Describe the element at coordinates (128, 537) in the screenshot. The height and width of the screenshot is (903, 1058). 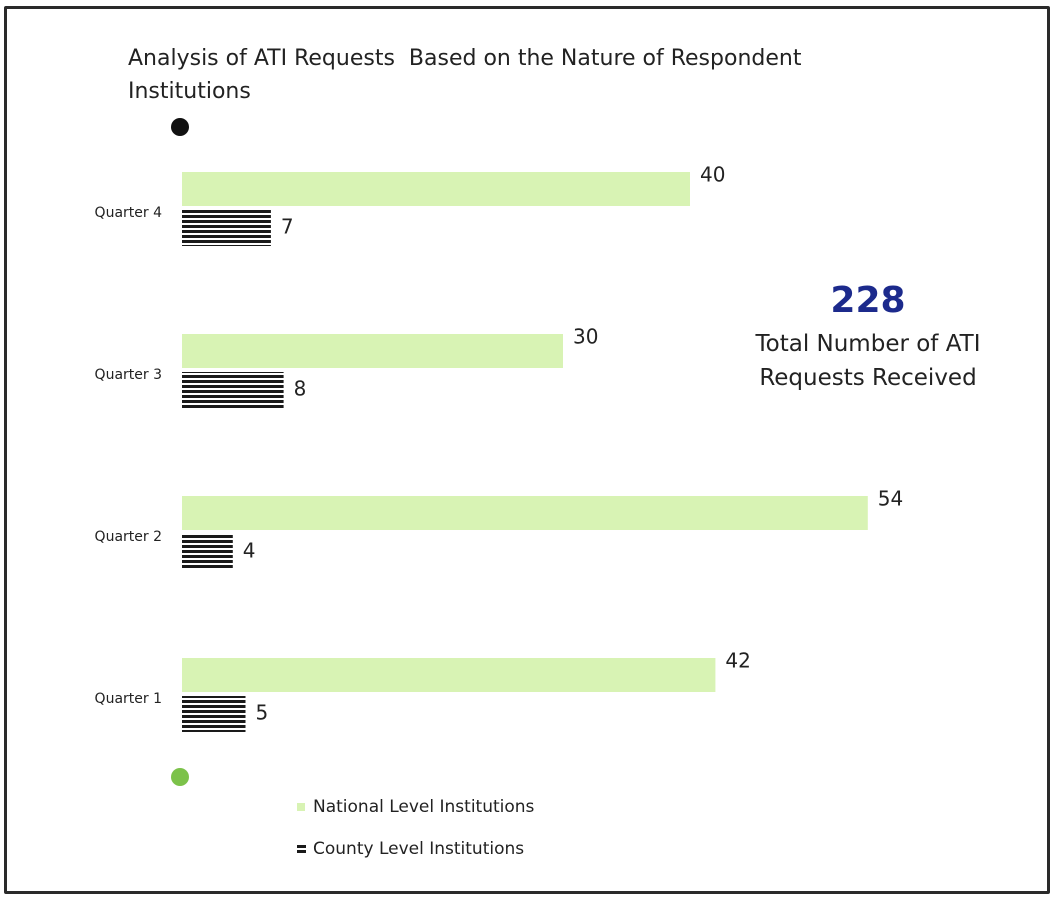
I see `category-label: Quarter 2` at that location.